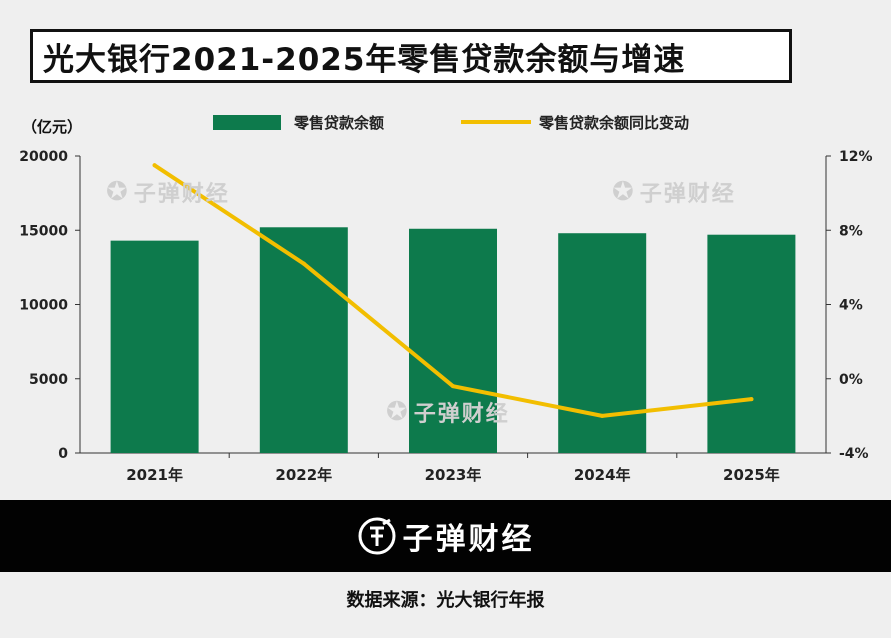 Image resolution: width=891 pixels, height=638 pixels. Describe the element at coordinates (376, 536) in the screenshot. I see `brand-logo-icon` at that location.